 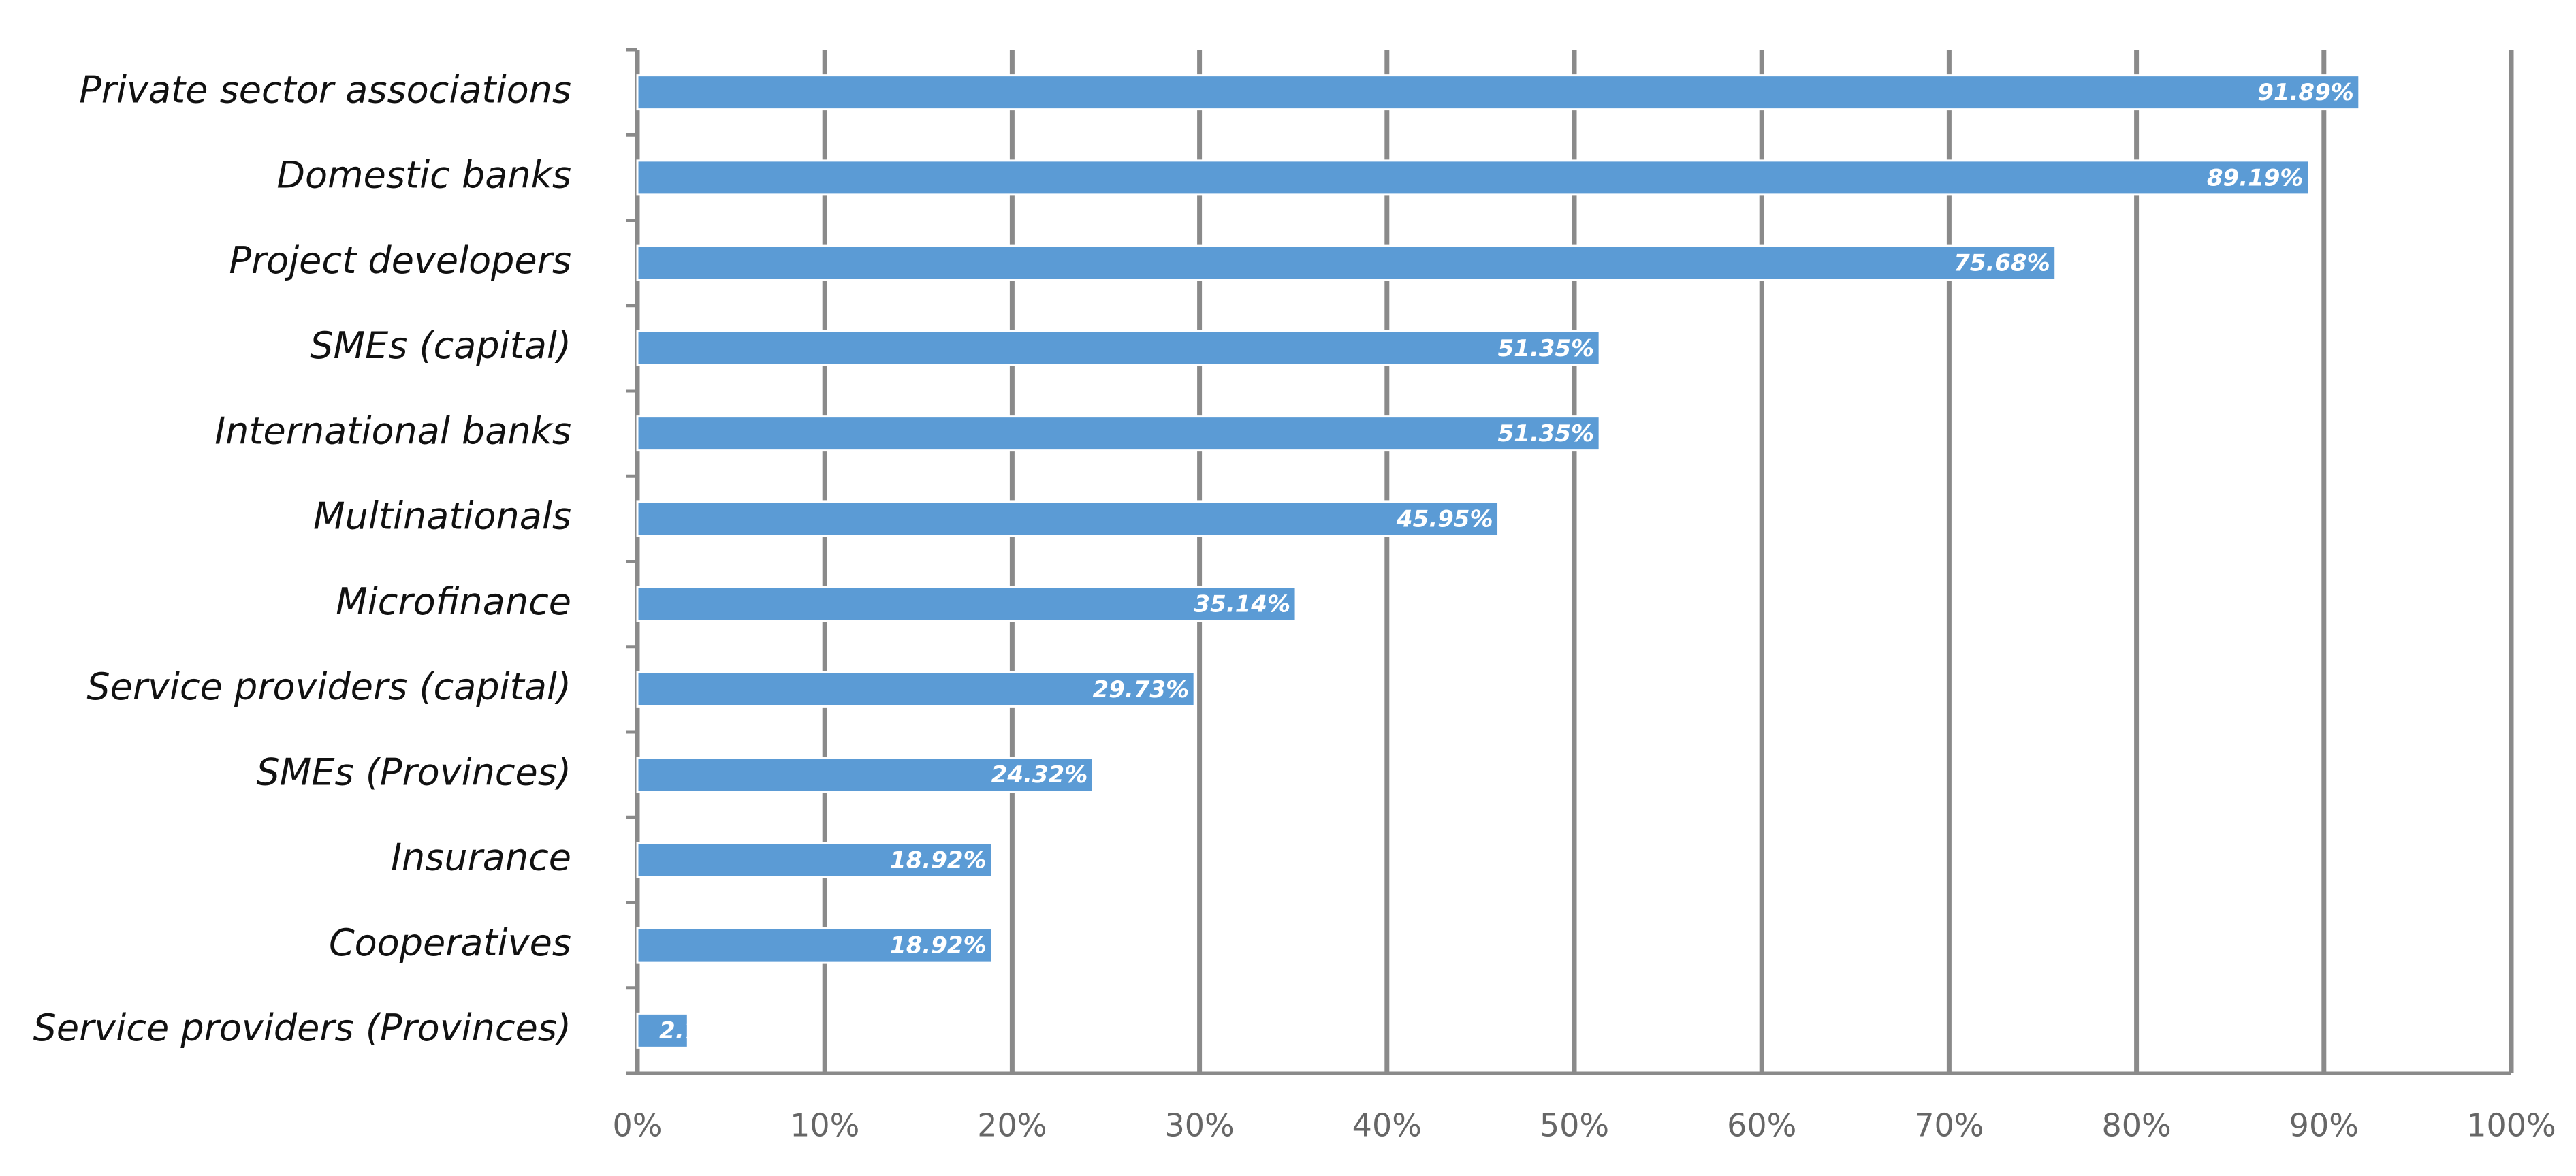 What do you see at coordinates (400, 260) in the screenshot?
I see `y-tick-label: Project developers` at bounding box center [400, 260].